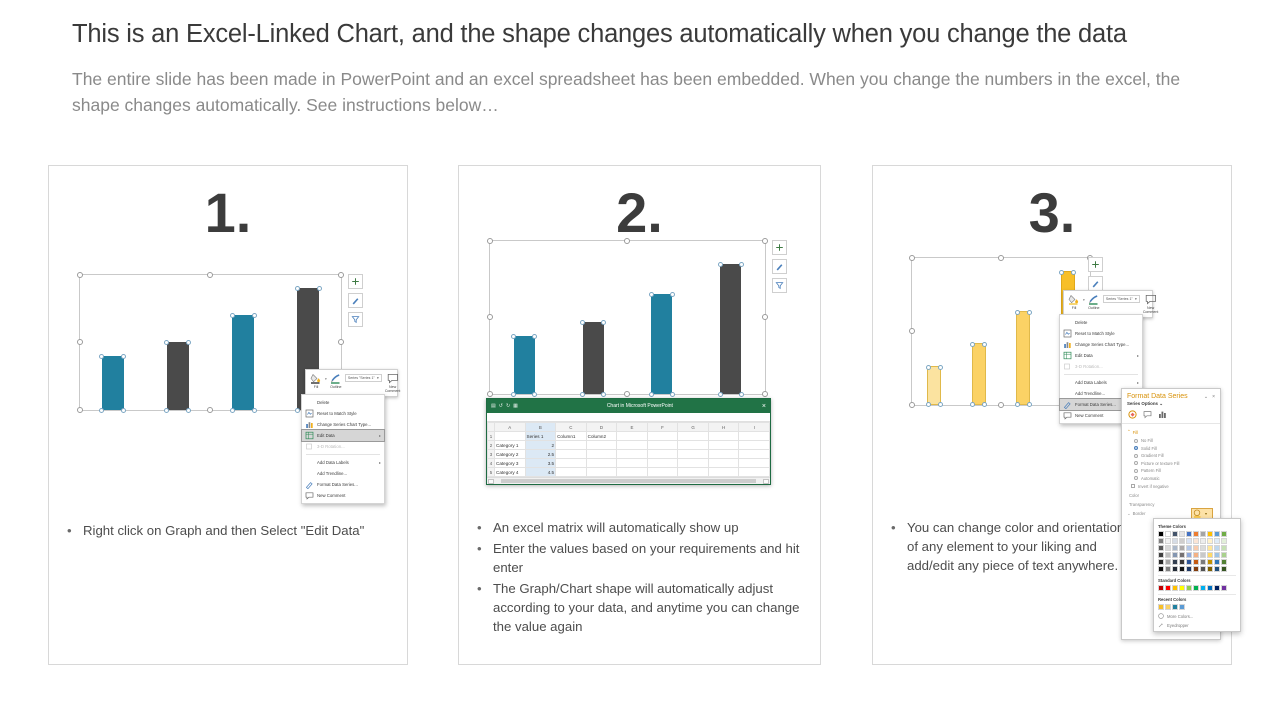 The width and height of the screenshot is (1280, 720). I want to click on effects-icon, so click(1147, 414).